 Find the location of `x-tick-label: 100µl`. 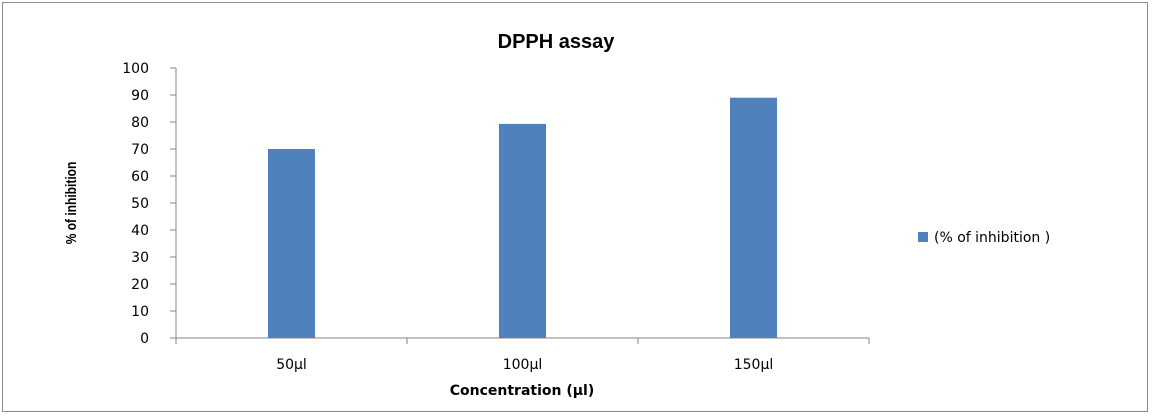

x-tick-label: 100µl is located at coordinates (523, 365).